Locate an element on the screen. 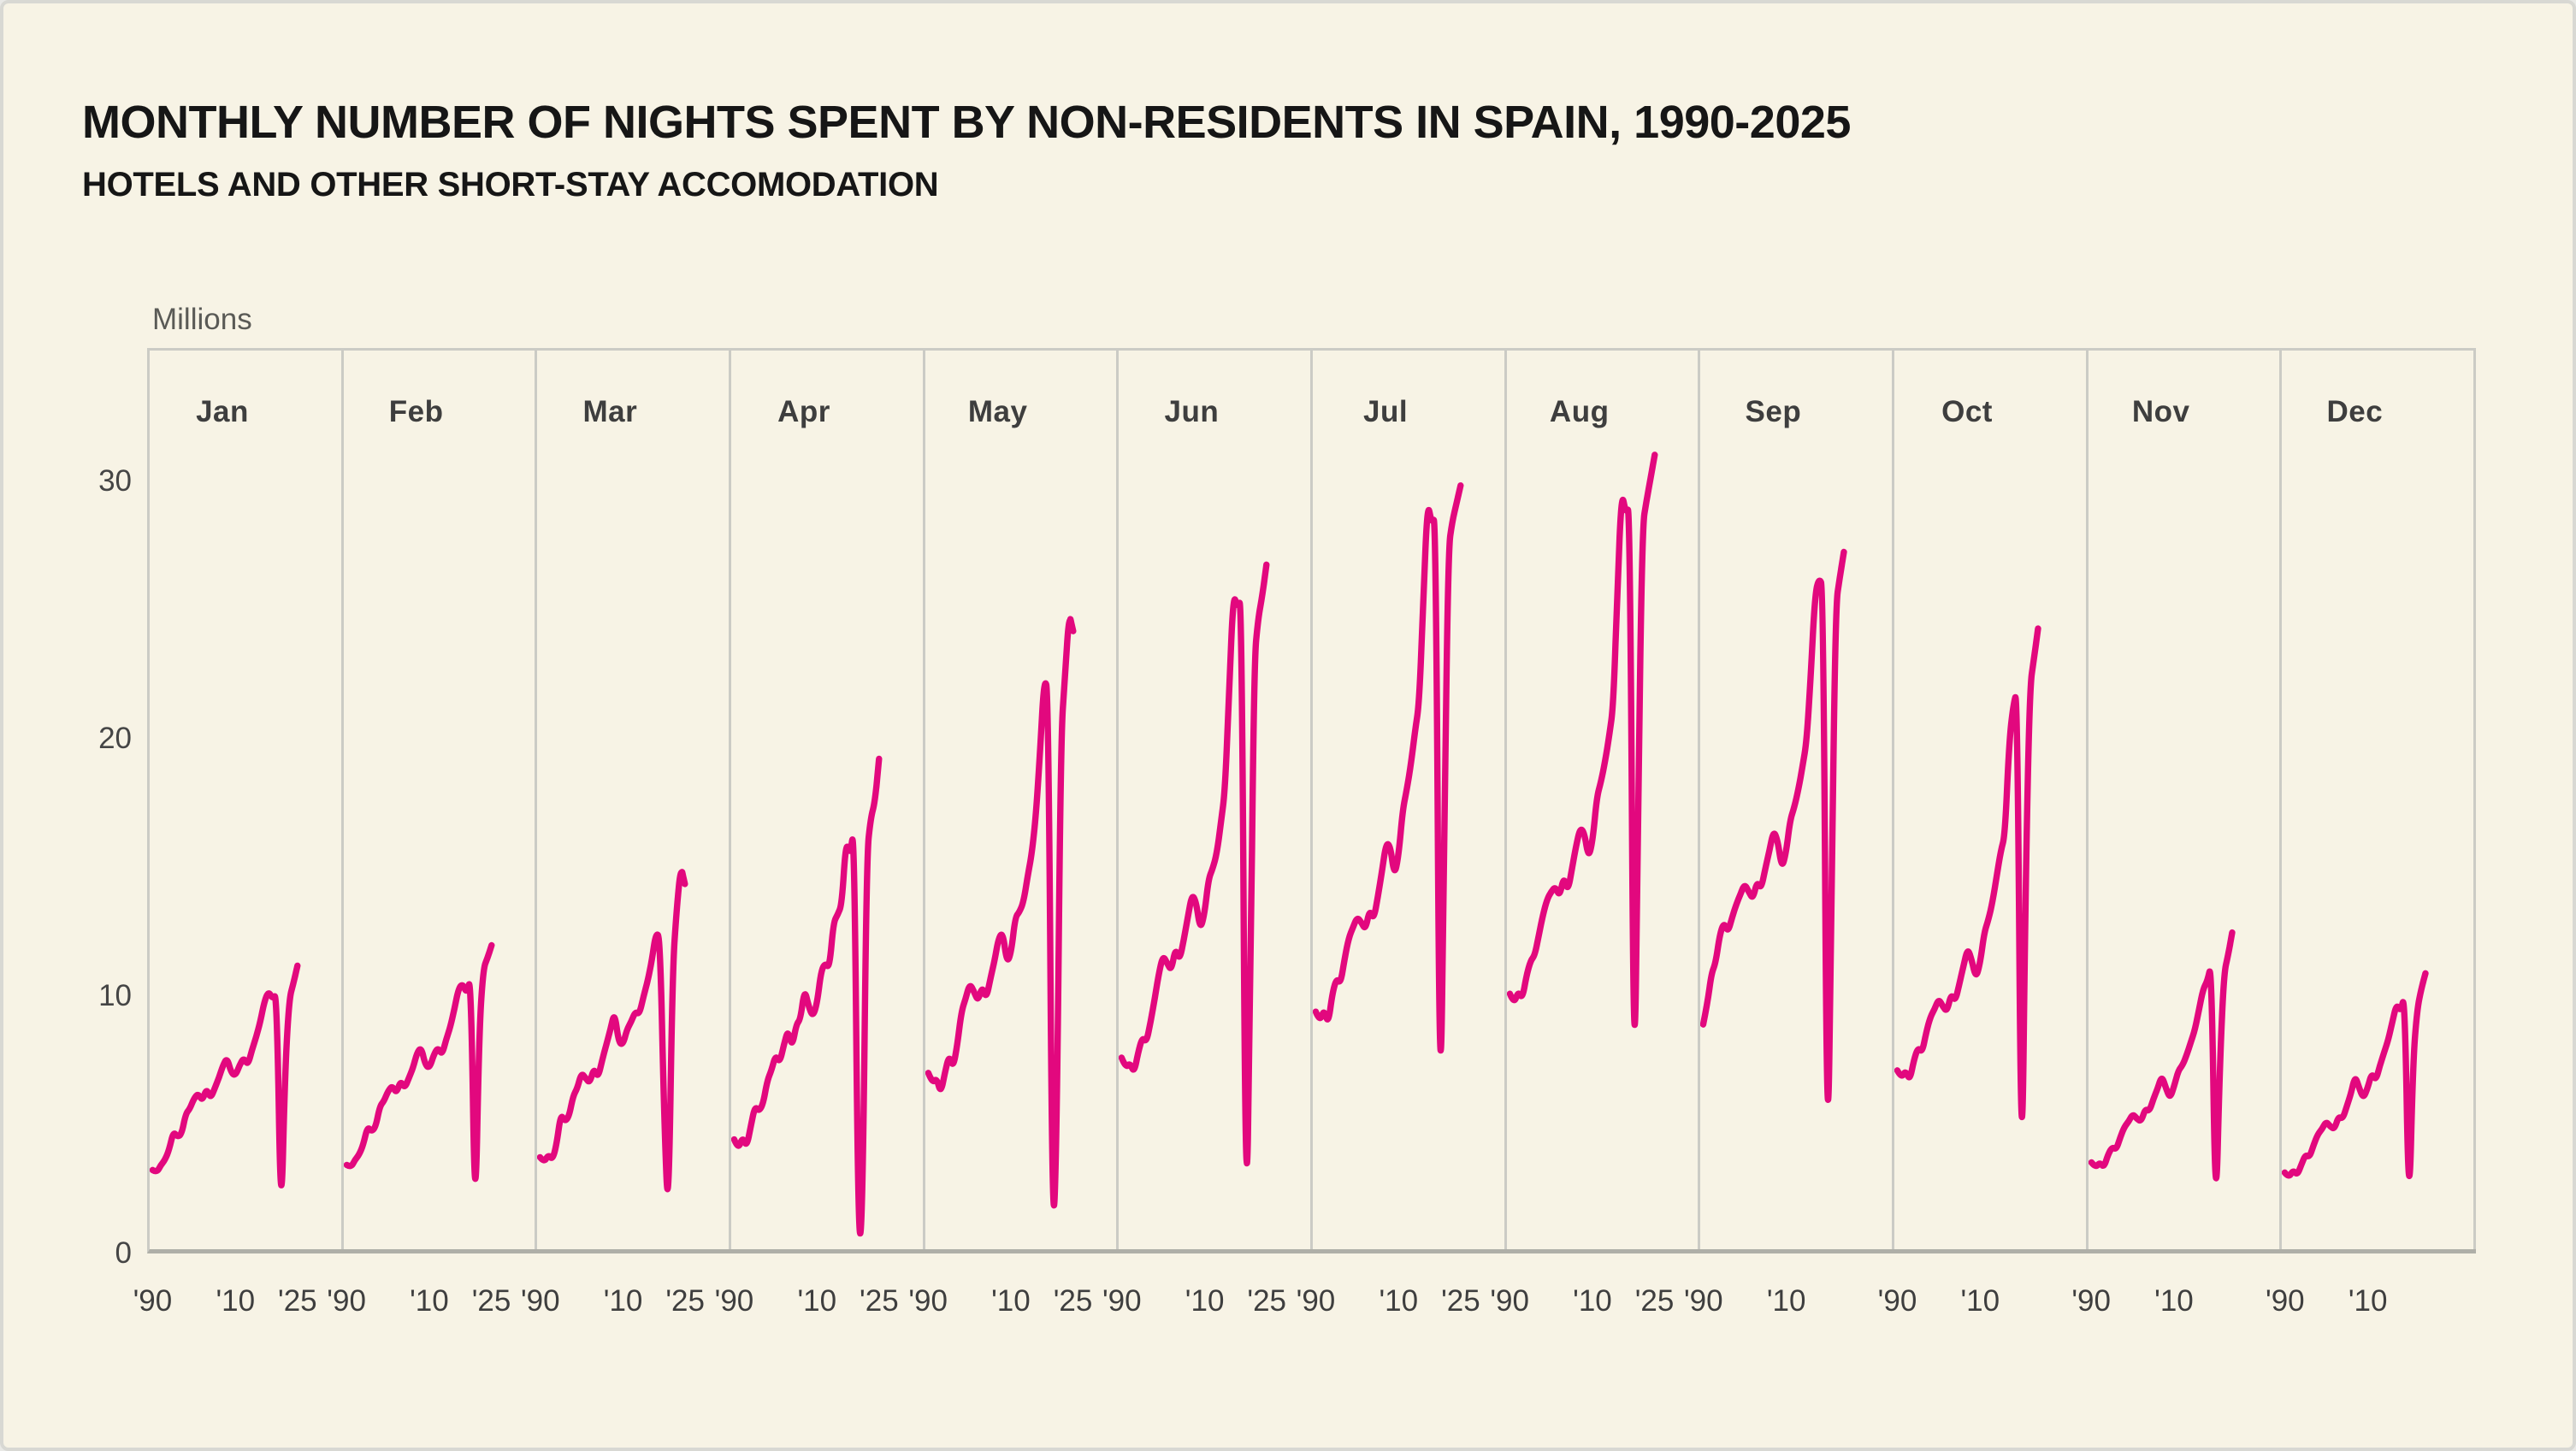  x-axis-tick-aug-2025: '25 is located at coordinates (1654, 1301).